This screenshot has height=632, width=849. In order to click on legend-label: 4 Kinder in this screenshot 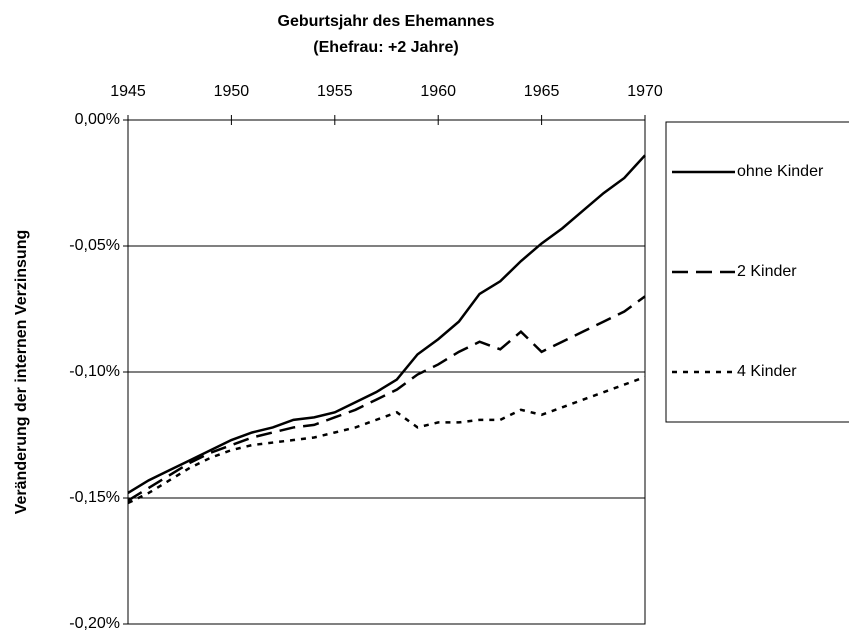, I will do `click(767, 371)`.